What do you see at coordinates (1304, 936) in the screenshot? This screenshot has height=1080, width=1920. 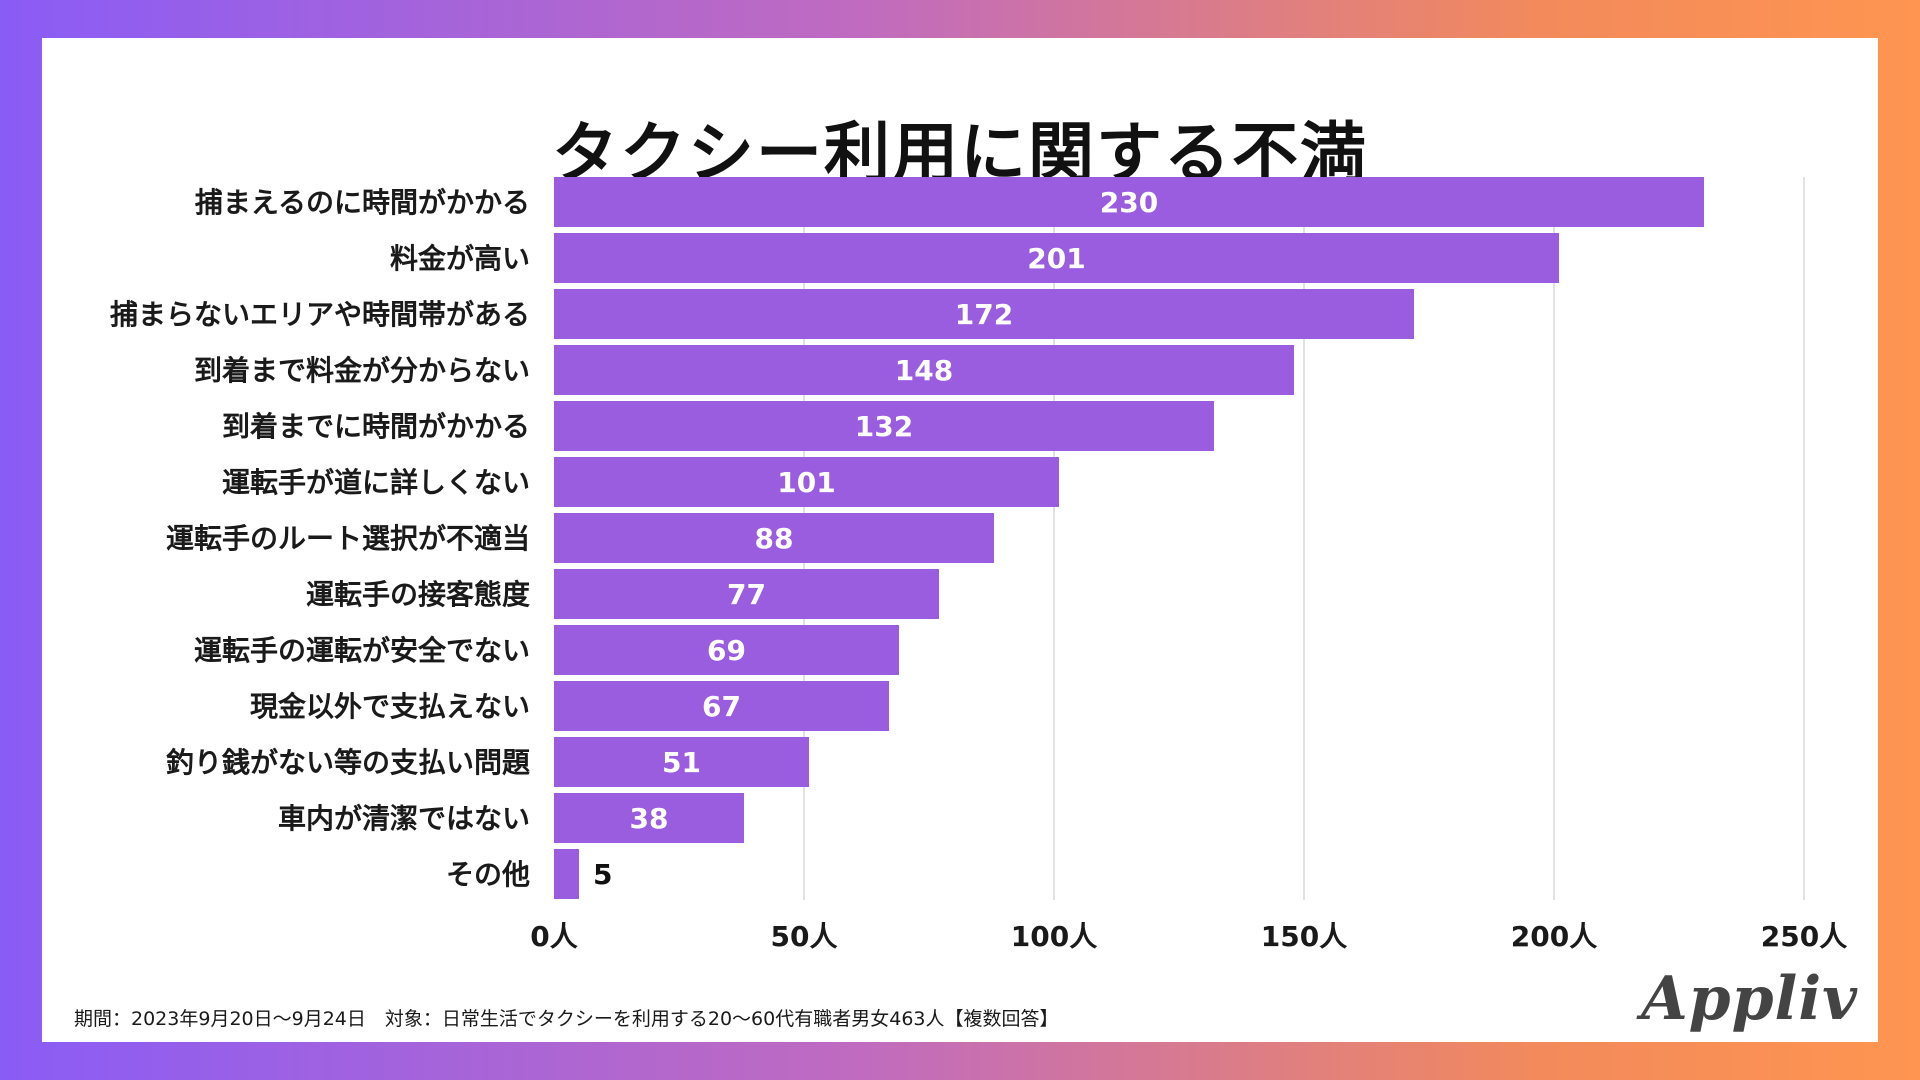 I see `x-tick-label: 150人` at bounding box center [1304, 936].